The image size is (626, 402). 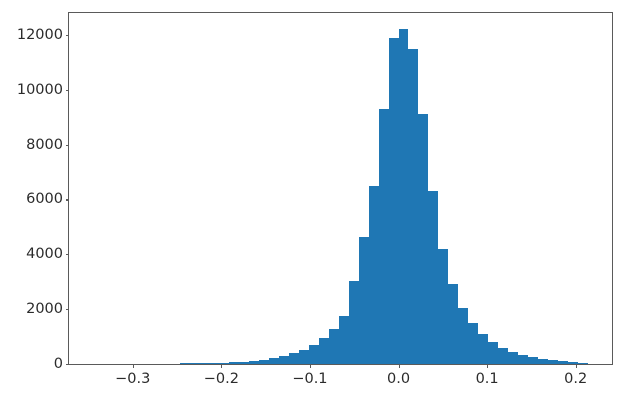 I want to click on x-tick-label: −0.1, so click(x=310, y=379).